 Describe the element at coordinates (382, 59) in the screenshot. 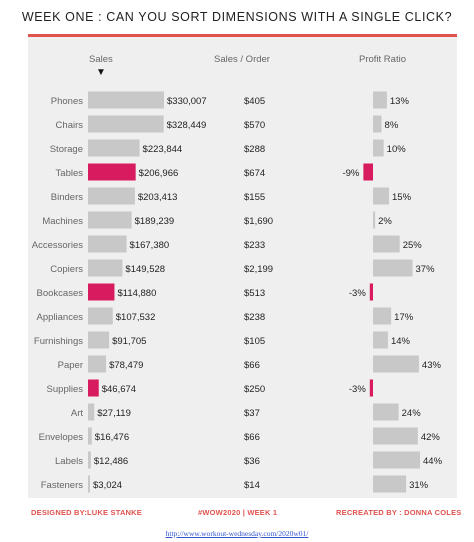

I see `header-profit-ratio: Profit Ratio` at that location.